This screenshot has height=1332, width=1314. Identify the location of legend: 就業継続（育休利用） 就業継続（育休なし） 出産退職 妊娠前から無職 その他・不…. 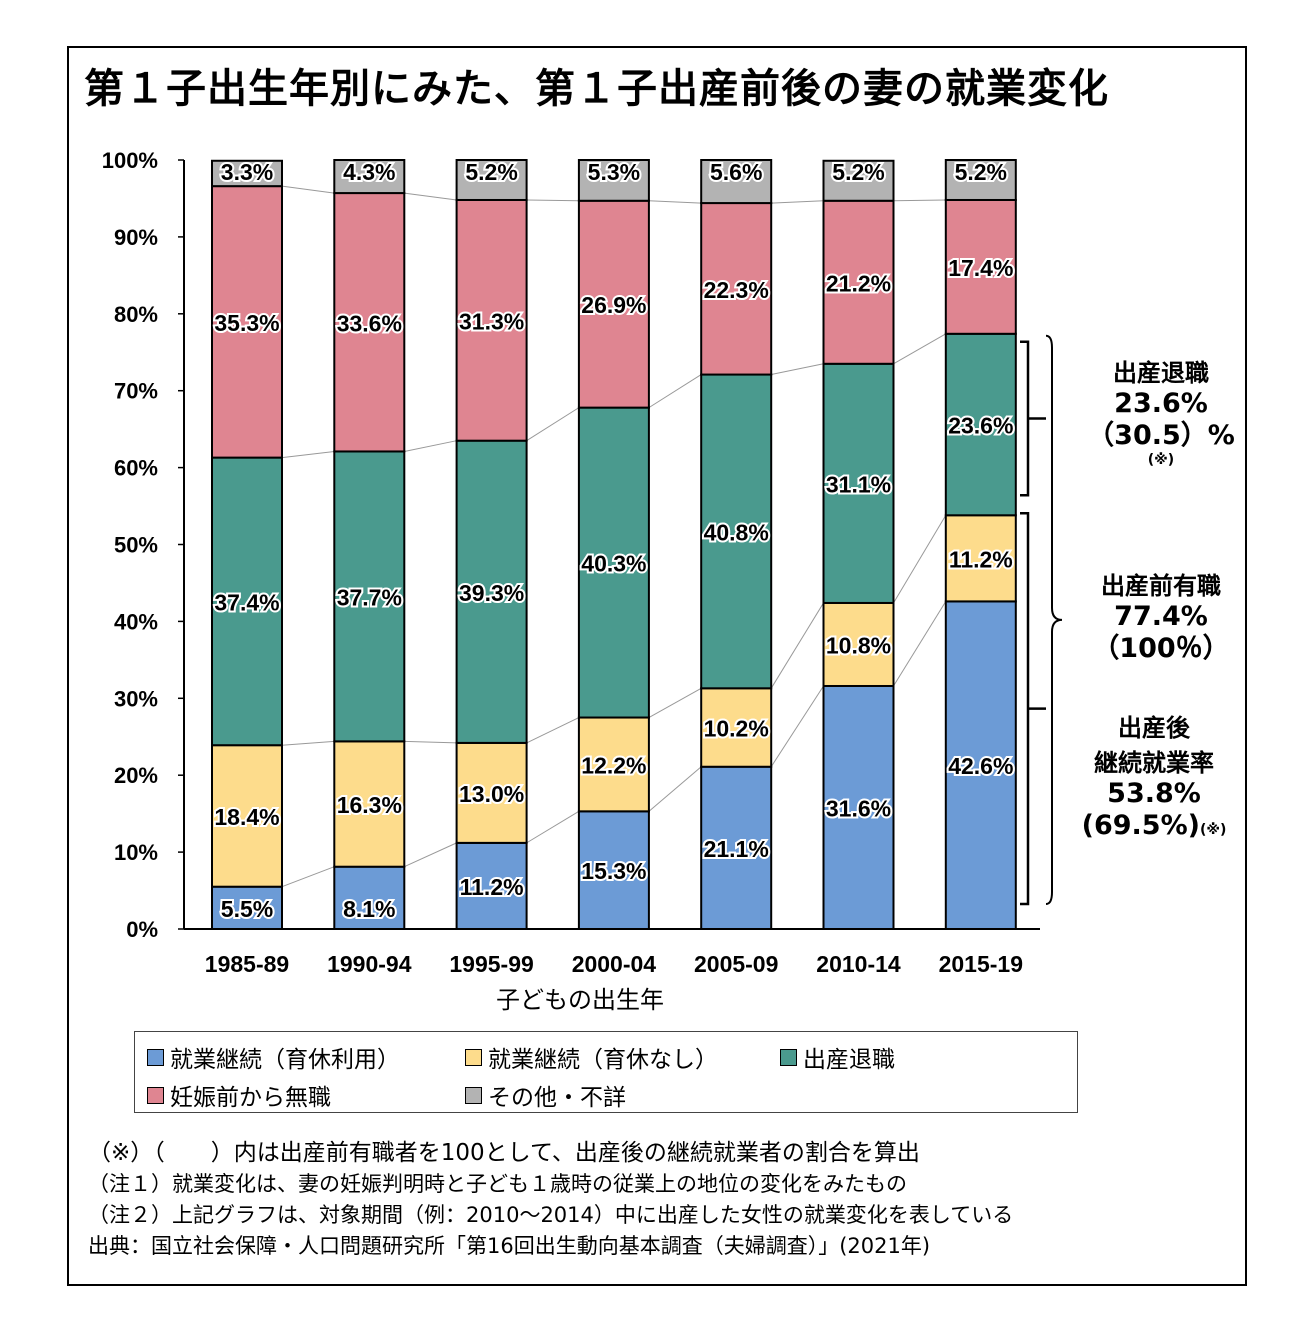
(606, 1072).